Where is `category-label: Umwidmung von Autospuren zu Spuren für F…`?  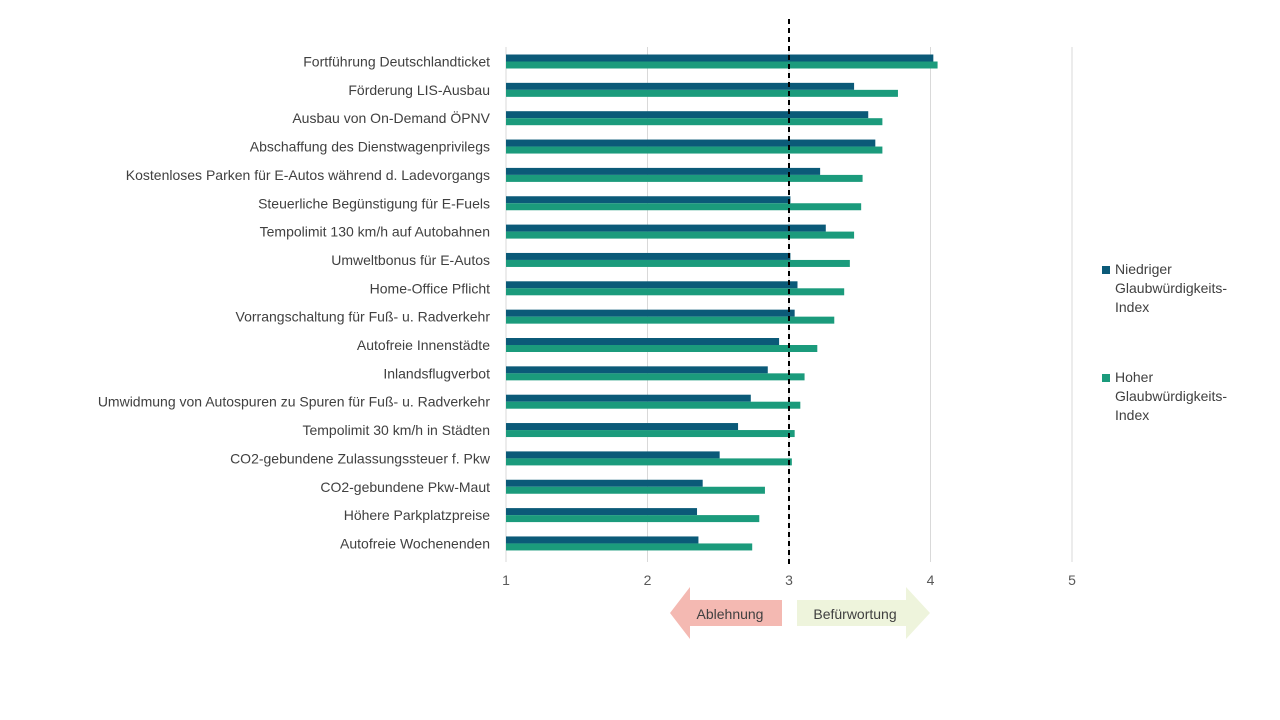 category-label: Umwidmung von Autospuren zu Spuren für F… is located at coordinates (294, 402).